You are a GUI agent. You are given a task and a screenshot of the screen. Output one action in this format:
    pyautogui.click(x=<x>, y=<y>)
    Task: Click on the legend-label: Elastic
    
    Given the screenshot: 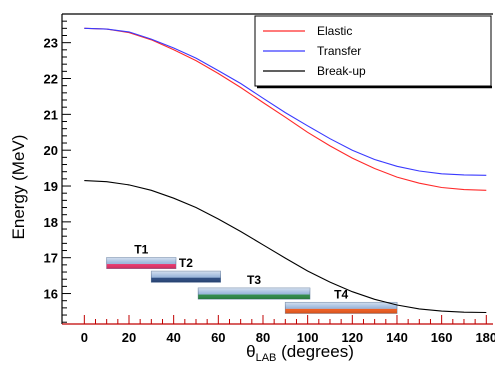 What is the action you would take?
    pyautogui.click(x=334, y=31)
    